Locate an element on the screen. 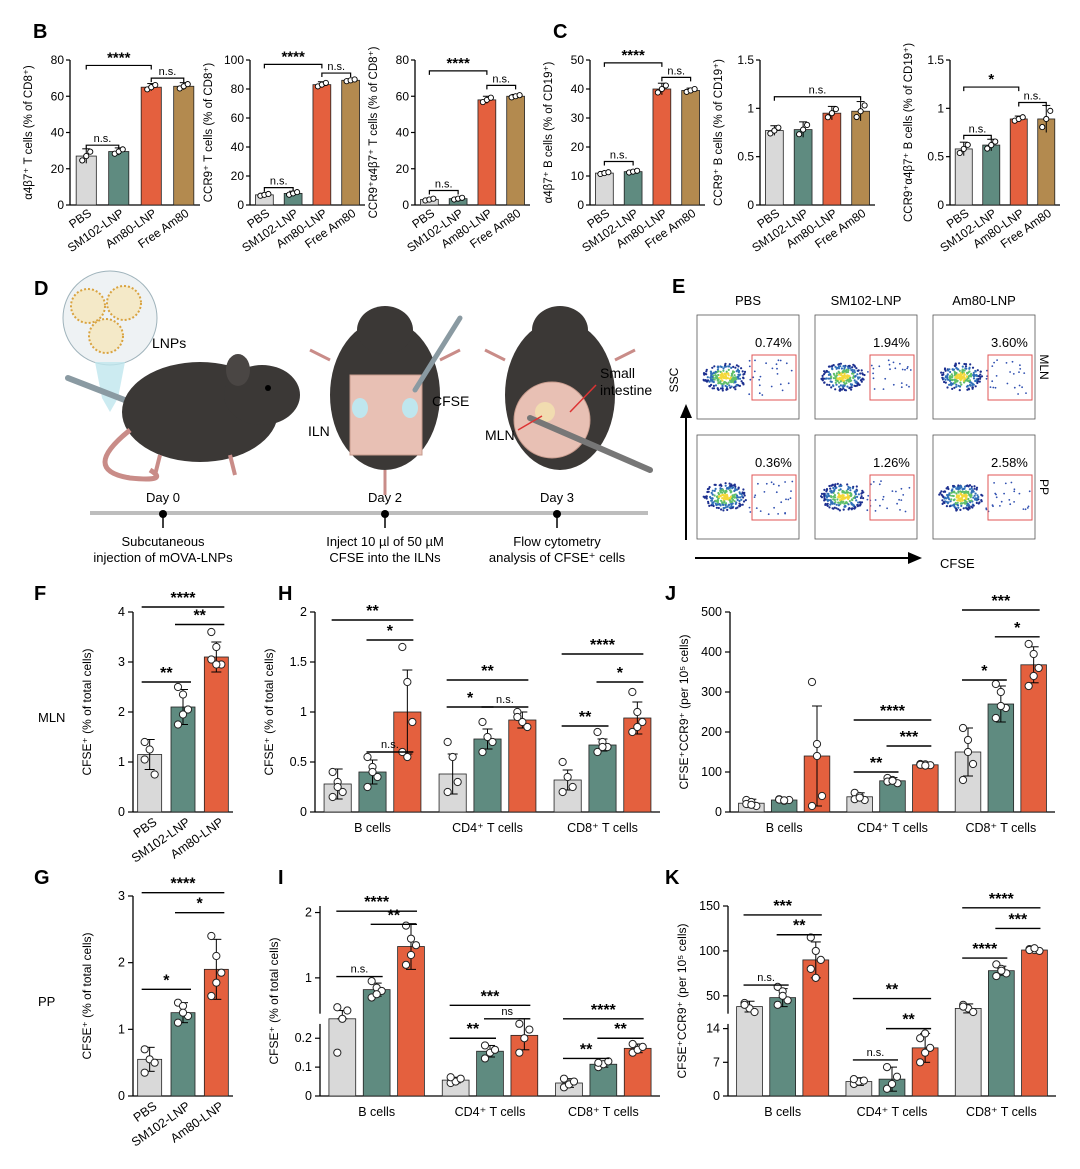 The image size is (1080, 1169). y-tick-label: 100 is located at coordinates (711, 772).